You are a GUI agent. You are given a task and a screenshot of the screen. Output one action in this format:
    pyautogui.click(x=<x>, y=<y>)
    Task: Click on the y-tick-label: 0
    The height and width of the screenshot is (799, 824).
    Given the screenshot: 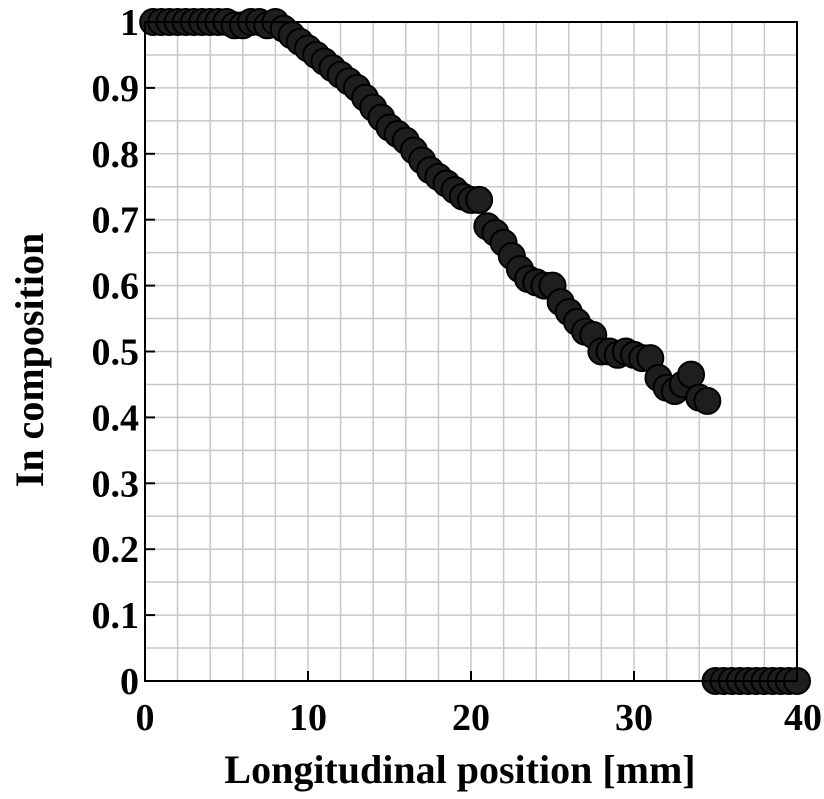 What is the action you would take?
    pyautogui.click(x=129, y=682)
    